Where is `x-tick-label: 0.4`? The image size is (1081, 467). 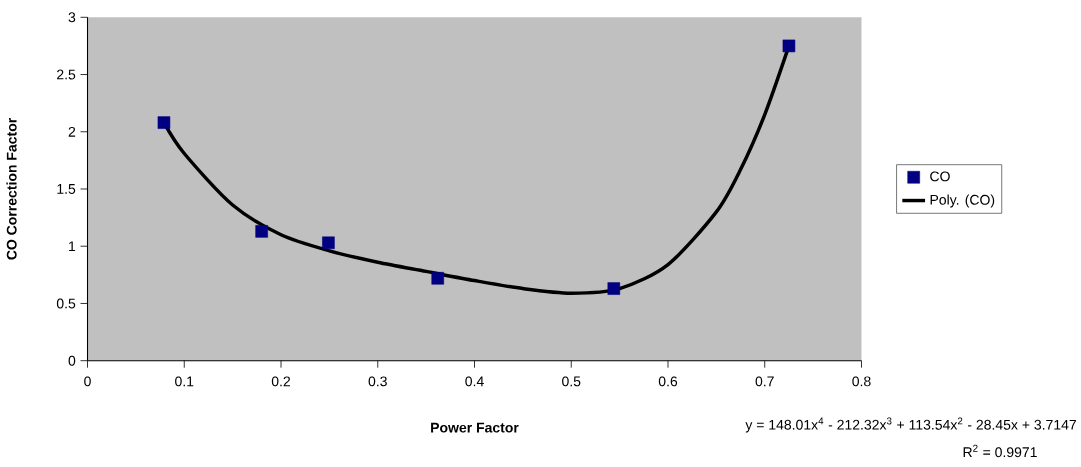
x-tick-label: 0.4 is located at coordinates (474, 381).